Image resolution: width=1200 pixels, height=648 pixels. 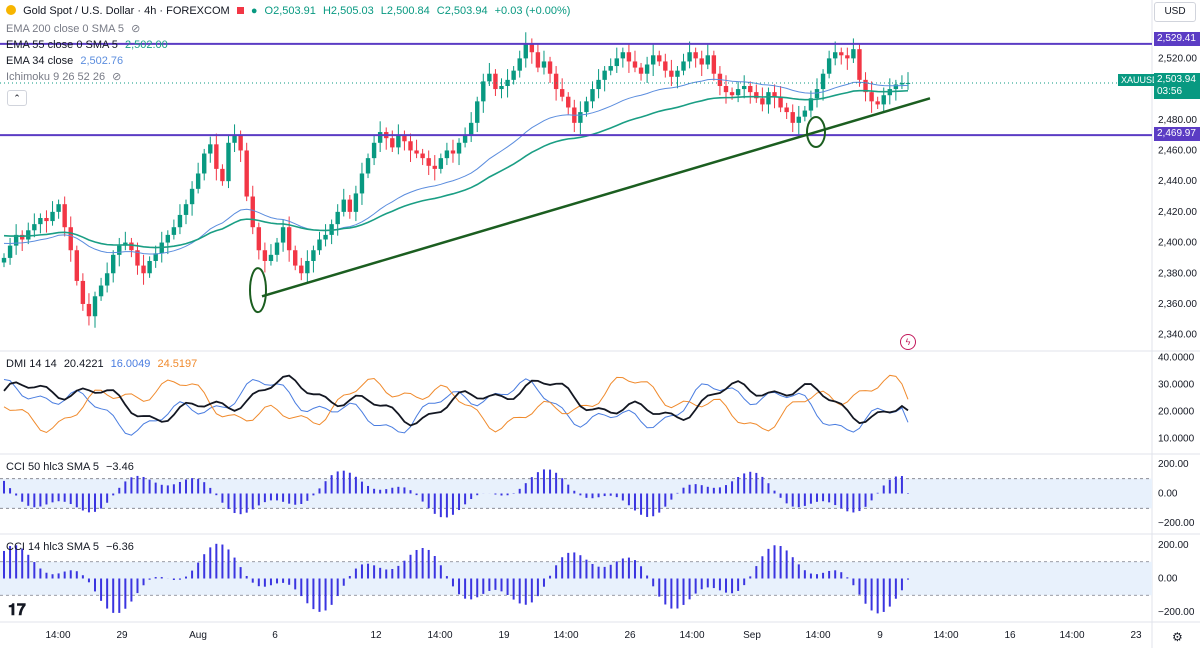 I want to click on cci14-label: CCI 14 hlc3 SMA 5, so click(x=52, y=547).